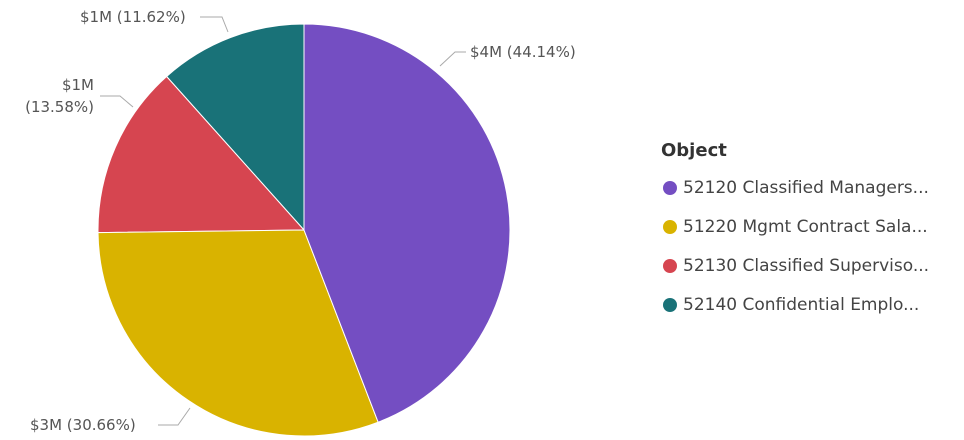  What do you see at coordinates (694, 150) in the screenshot?
I see `legend-title: Object` at bounding box center [694, 150].